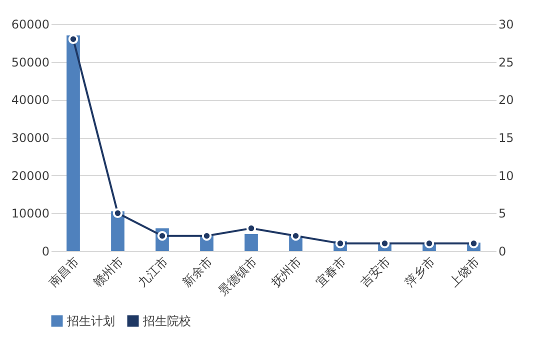 The width and height of the screenshot is (558, 349). Describe the element at coordinates (464, 272) in the screenshot. I see `x-tick-label: 上饶市` at that location.